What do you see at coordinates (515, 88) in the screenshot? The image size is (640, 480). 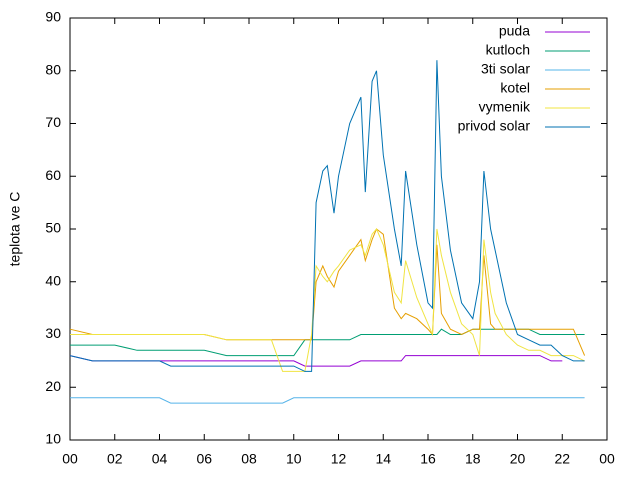 I see `legend-label: kotel` at bounding box center [515, 88].